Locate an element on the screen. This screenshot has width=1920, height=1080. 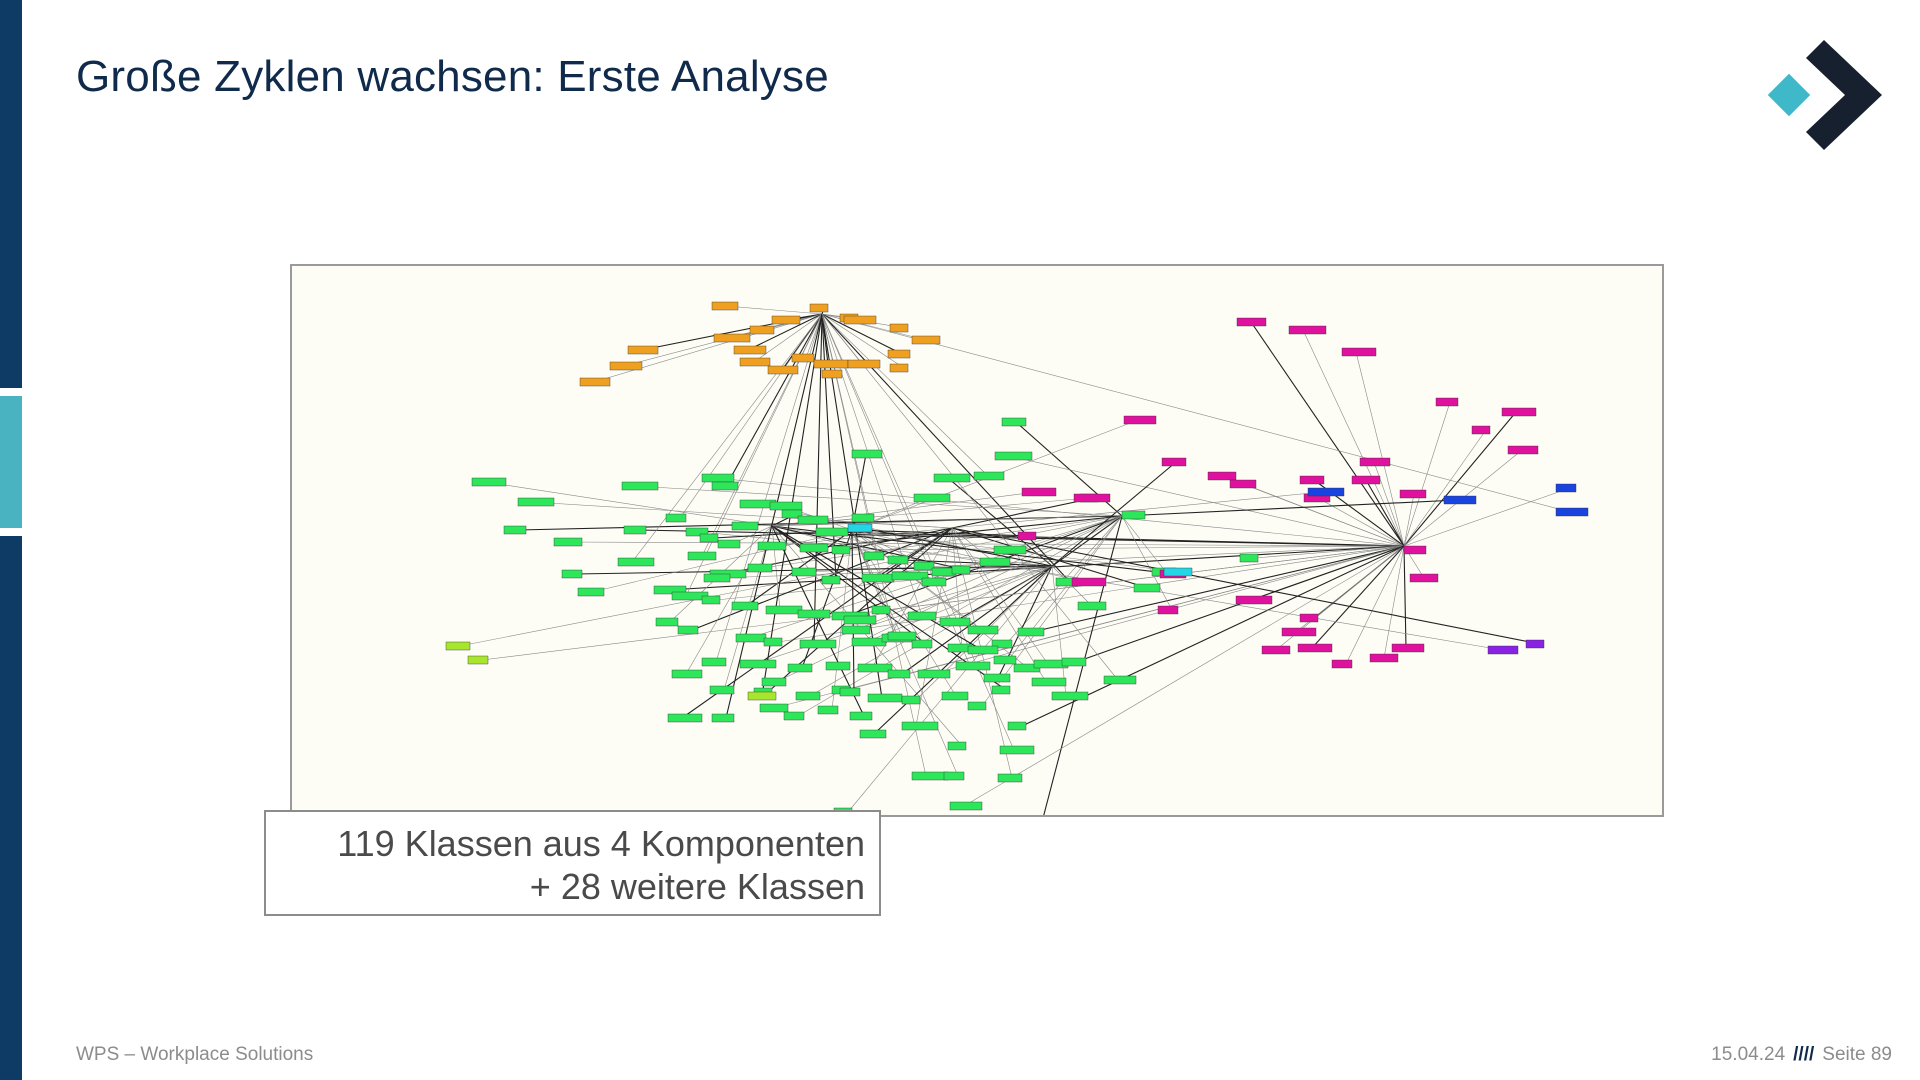
footer-company: WPS – Workplace Solutions is located at coordinates (195, 1054).